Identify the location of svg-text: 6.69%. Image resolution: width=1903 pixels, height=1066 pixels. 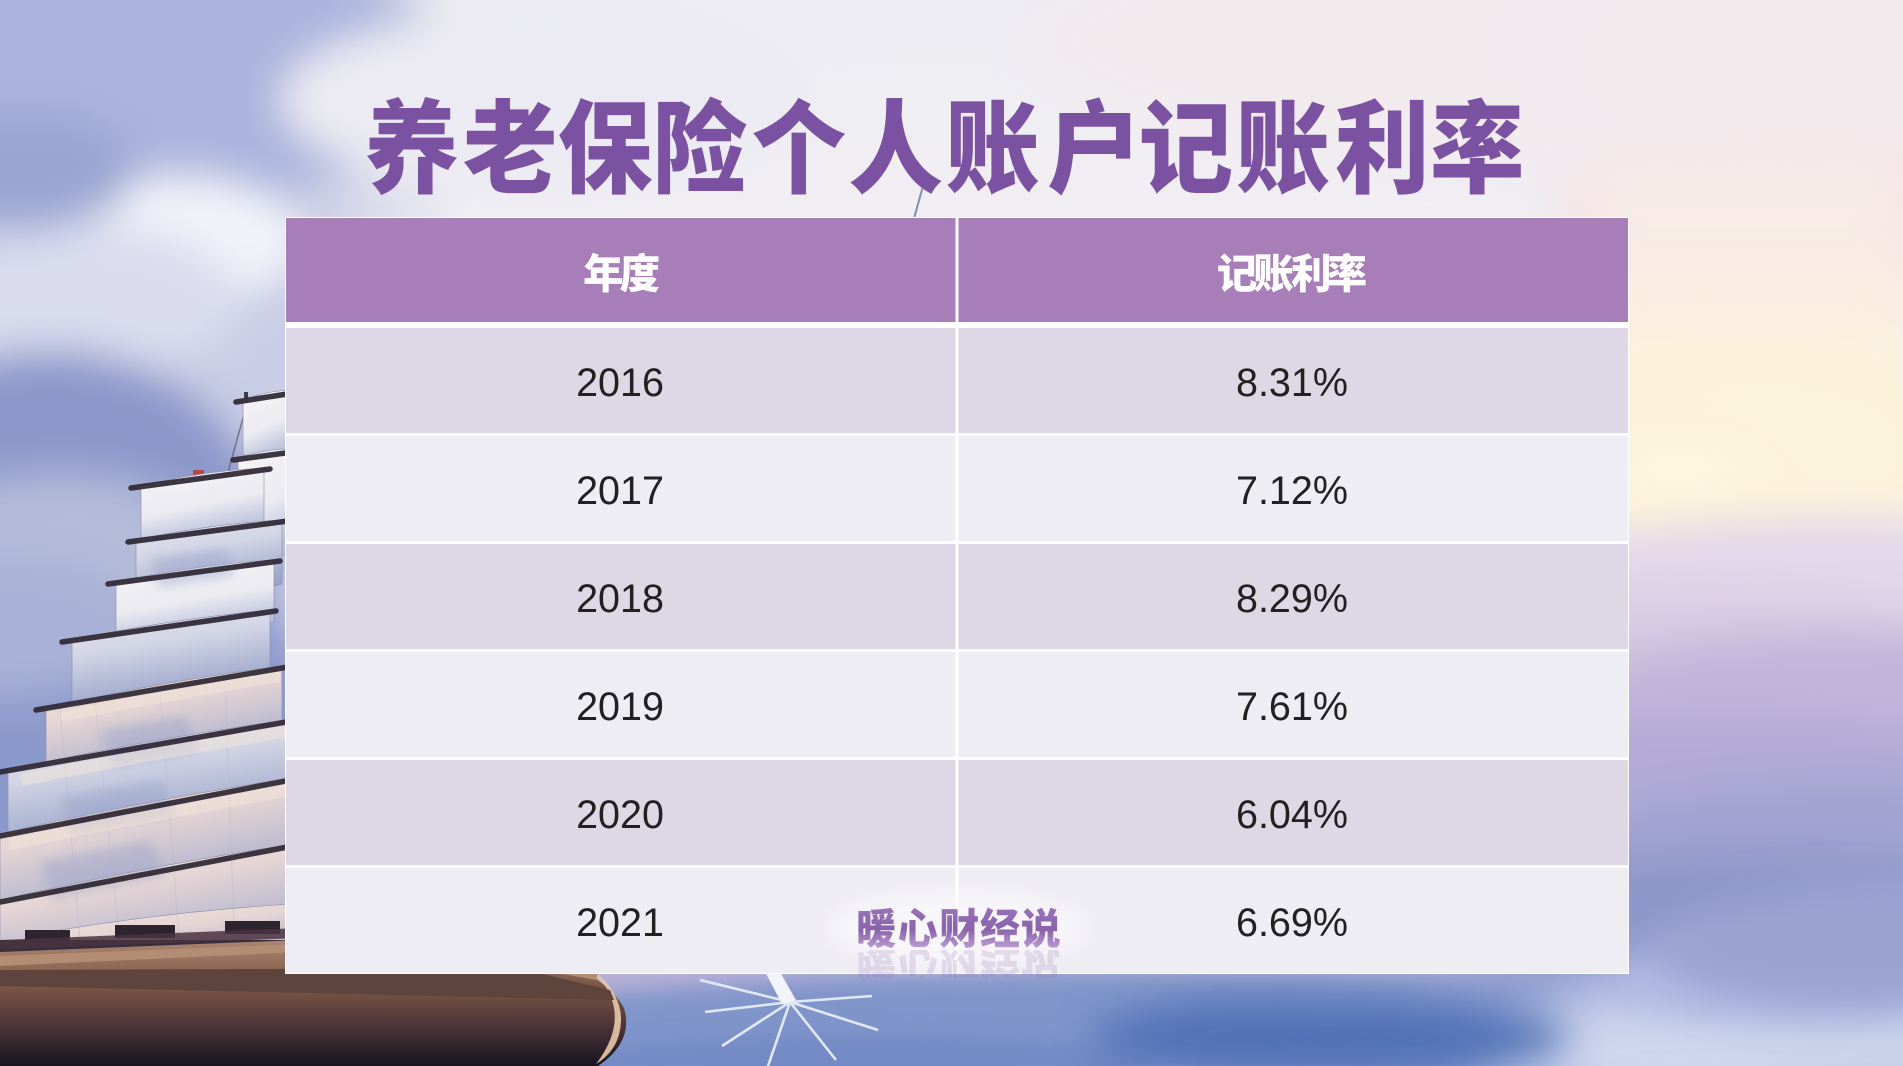
(1292, 923).